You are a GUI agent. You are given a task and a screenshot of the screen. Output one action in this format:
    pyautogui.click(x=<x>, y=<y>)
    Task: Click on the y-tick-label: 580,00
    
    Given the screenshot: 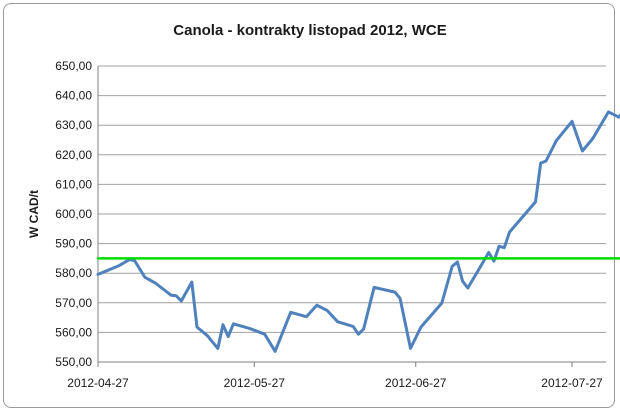 What is the action you would take?
    pyautogui.click(x=73, y=273)
    